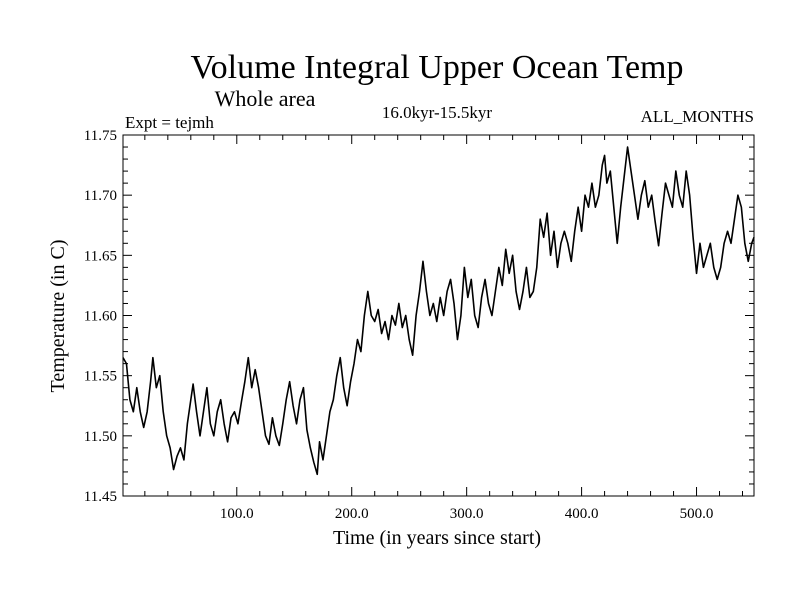  Describe the element at coordinates (100, 437) in the screenshot. I see `y-tick-label: 11.50` at that location.